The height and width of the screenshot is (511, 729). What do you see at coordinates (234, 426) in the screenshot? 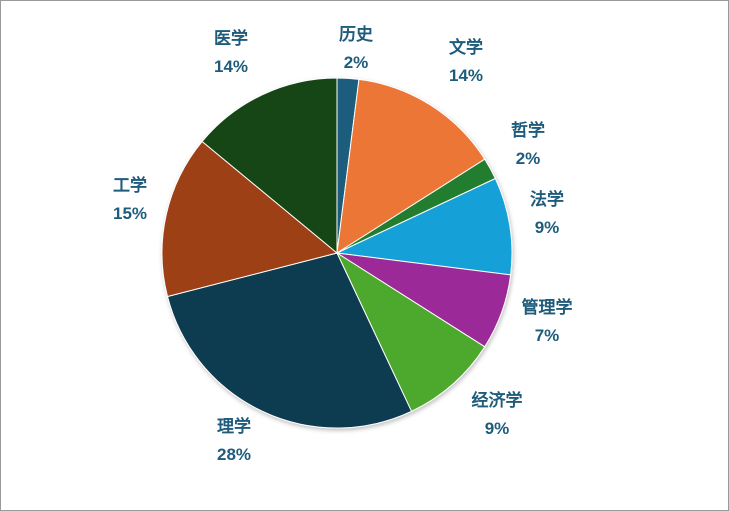
I see `slice-label-7: 理学` at bounding box center [234, 426].